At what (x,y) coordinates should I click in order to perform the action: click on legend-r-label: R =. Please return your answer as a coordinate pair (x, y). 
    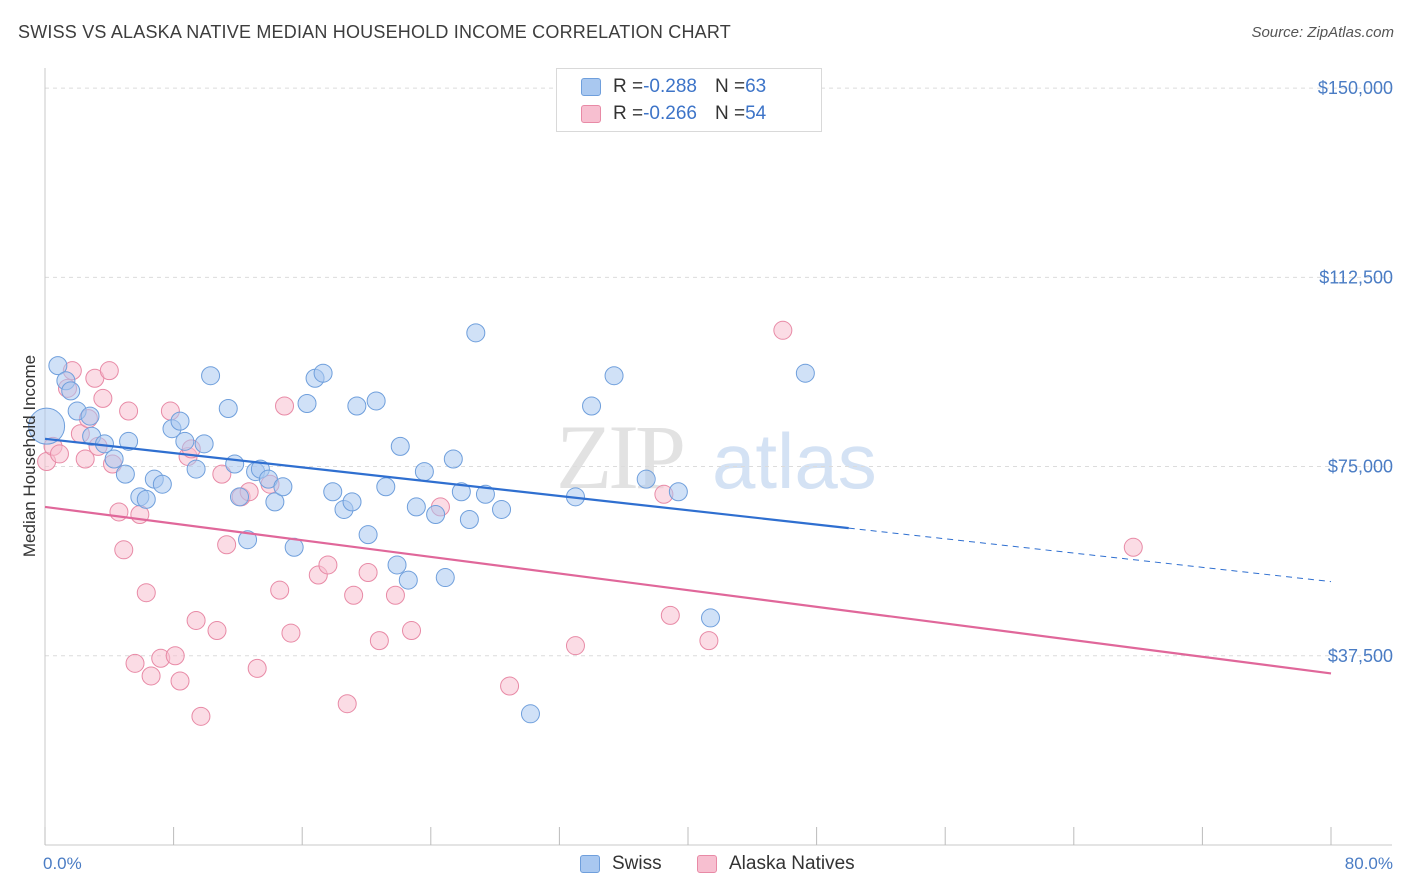
    Looking at the image, I should click on (628, 113).